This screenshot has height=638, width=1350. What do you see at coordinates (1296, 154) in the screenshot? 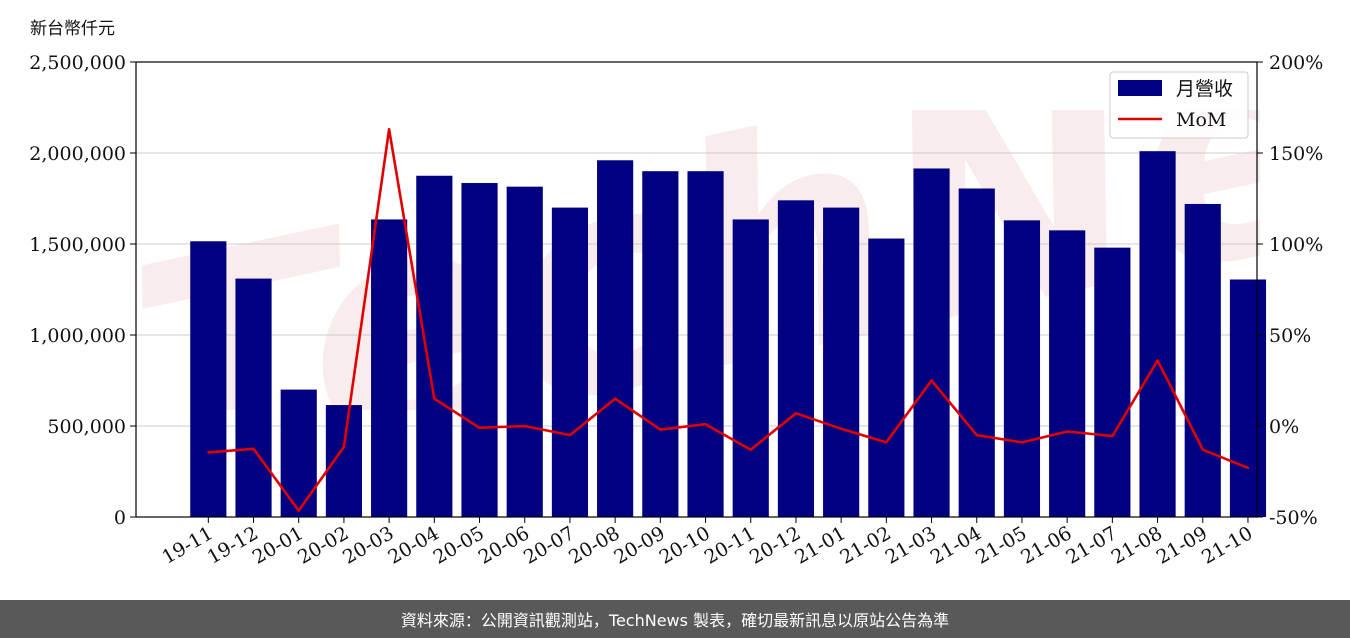
I see `right-tick-label: 150%` at bounding box center [1296, 154].